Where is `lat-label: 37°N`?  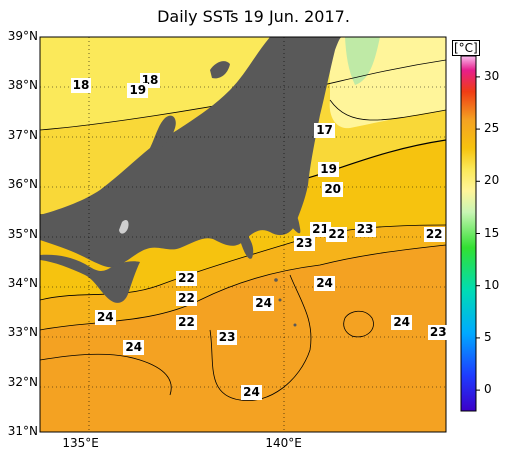 lat-label: 37°N is located at coordinates (22, 134).